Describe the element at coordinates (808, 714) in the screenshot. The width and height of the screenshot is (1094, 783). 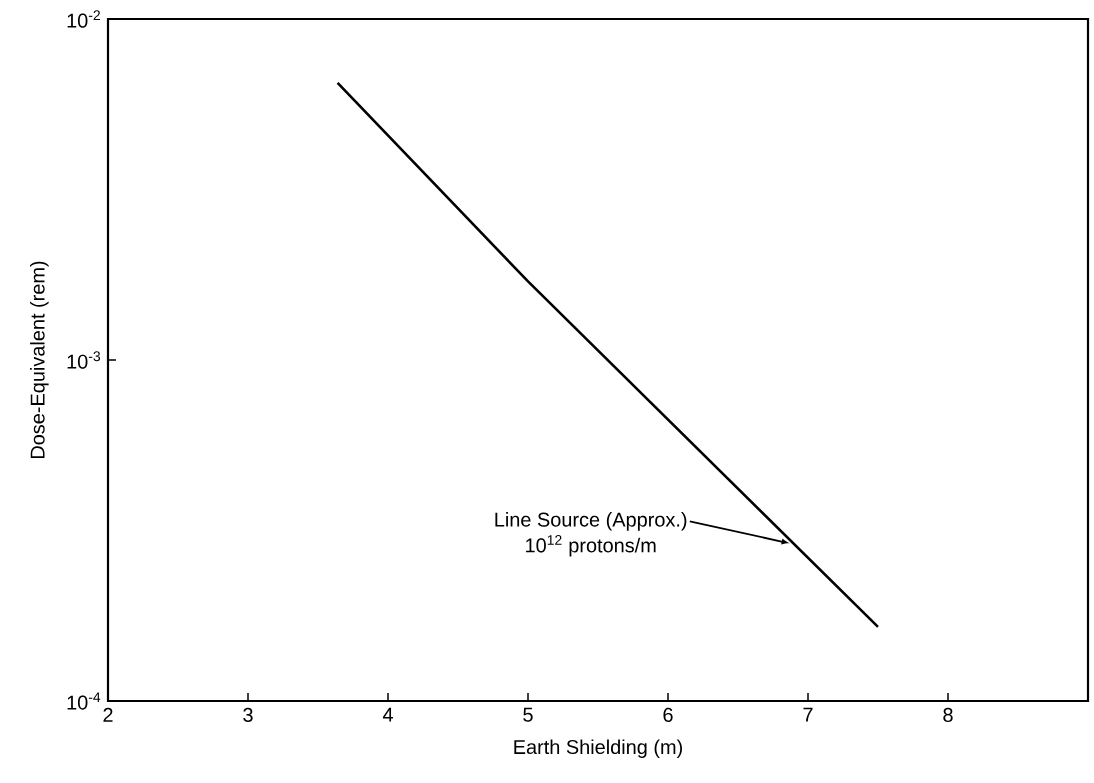
I see `x-tick-label: 7` at that location.